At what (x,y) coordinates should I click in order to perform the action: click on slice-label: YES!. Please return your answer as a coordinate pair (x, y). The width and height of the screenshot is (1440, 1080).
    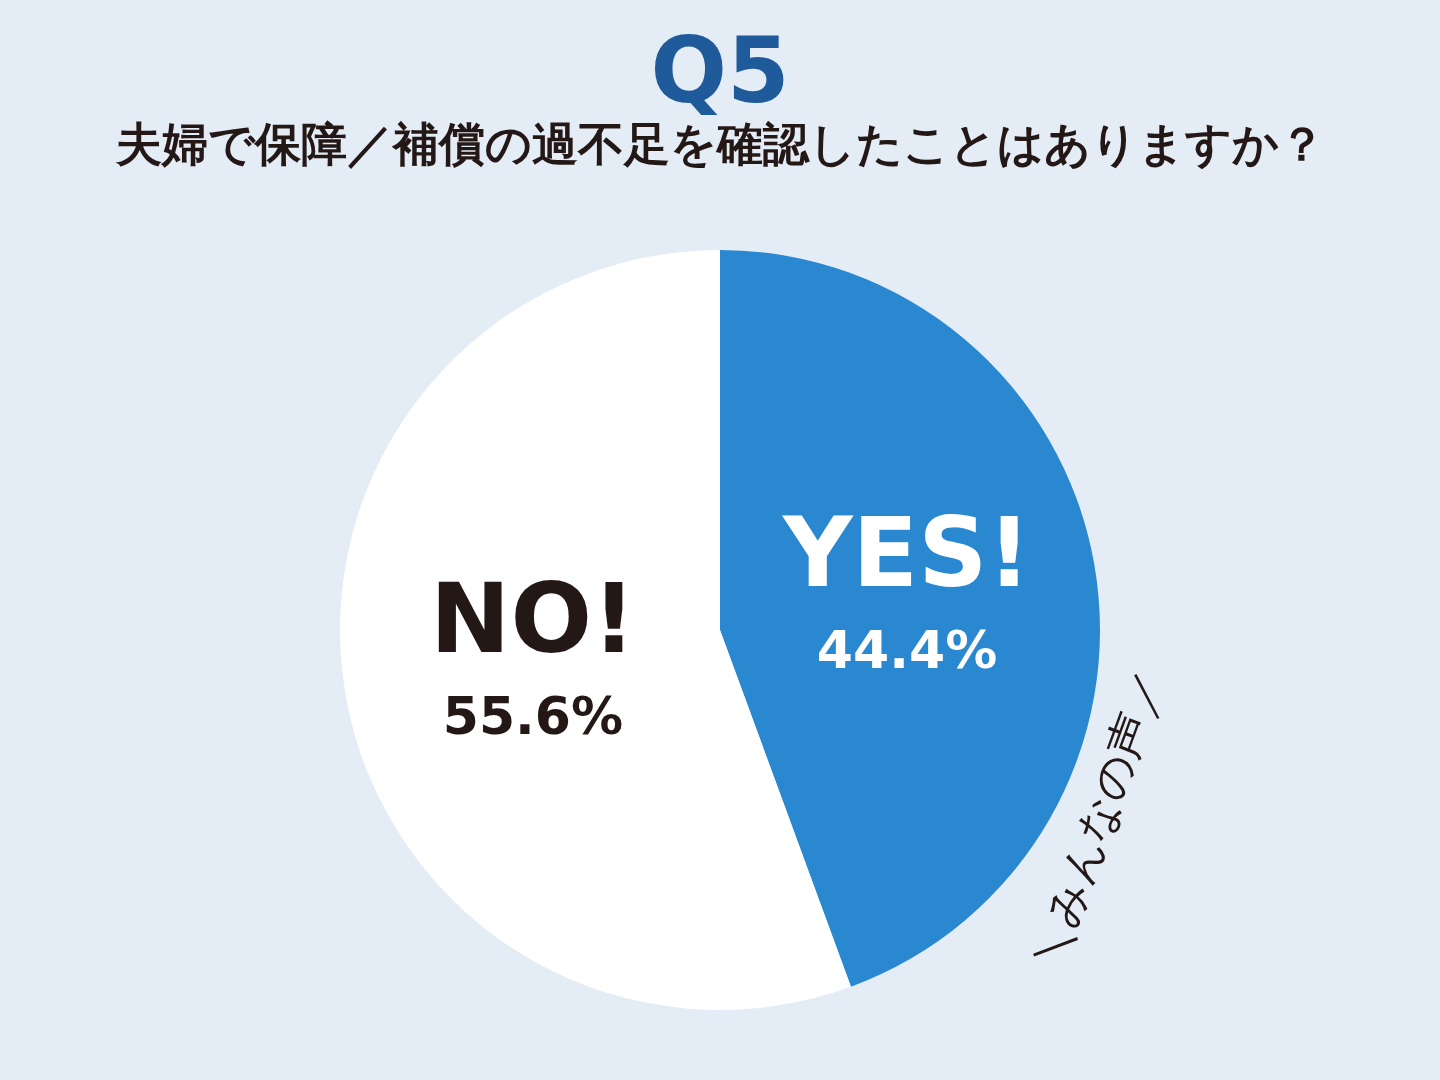
    Looking at the image, I should click on (907, 552).